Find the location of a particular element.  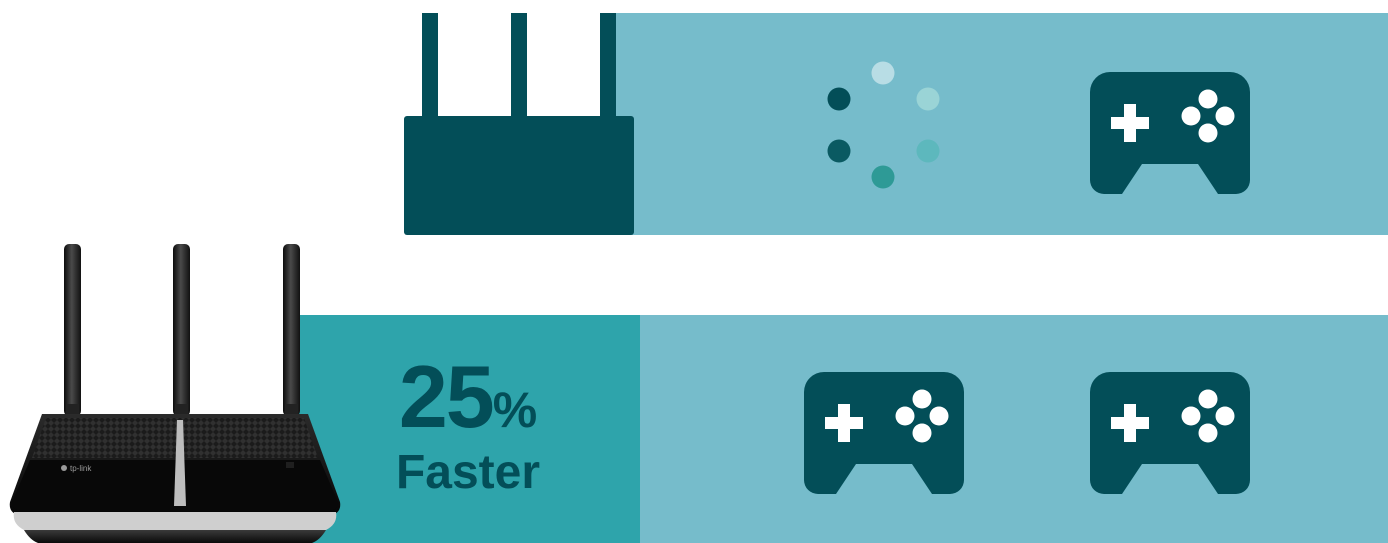

stat-label: Faster is located at coordinates (468, 472).